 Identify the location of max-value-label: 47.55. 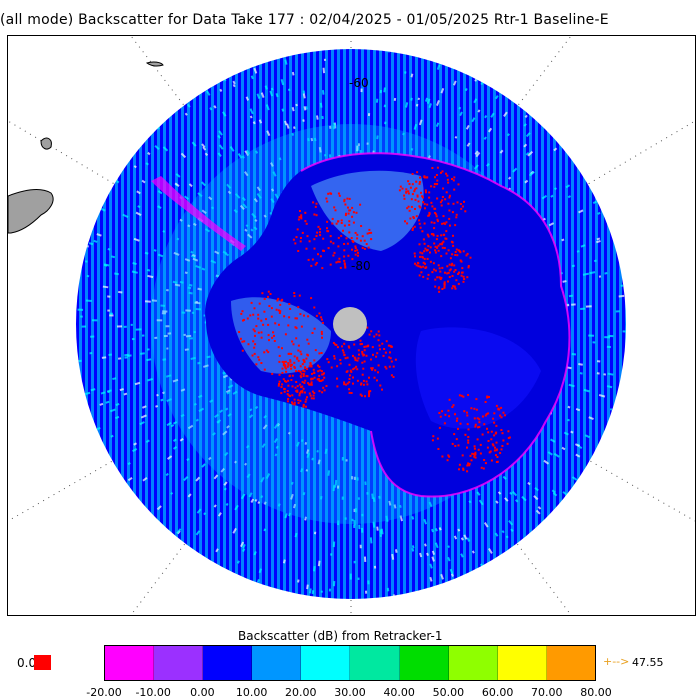
(648, 662).